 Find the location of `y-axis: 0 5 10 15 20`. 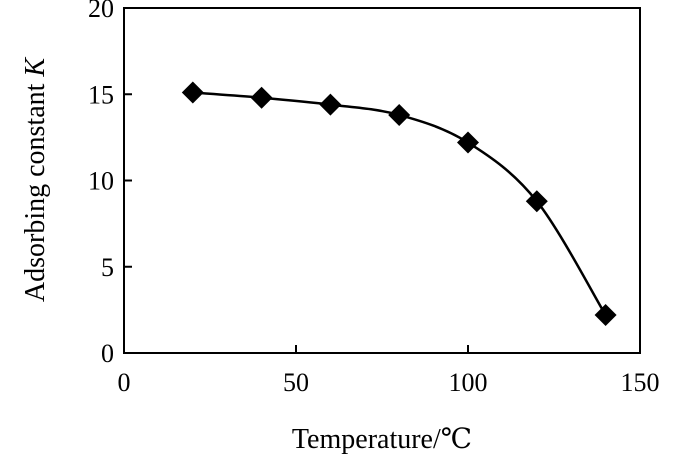

y-axis: 0 5 10 15 20 is located at coordinates (110, 184).